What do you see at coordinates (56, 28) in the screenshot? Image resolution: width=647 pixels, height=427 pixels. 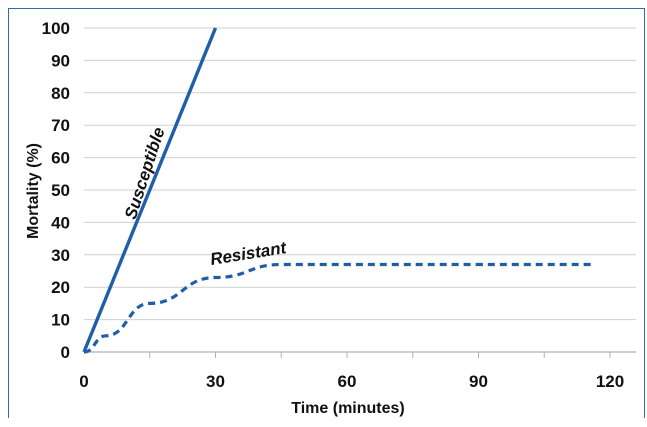 I see `y-tick-label-100: 100` at bounding box center [56, 28].